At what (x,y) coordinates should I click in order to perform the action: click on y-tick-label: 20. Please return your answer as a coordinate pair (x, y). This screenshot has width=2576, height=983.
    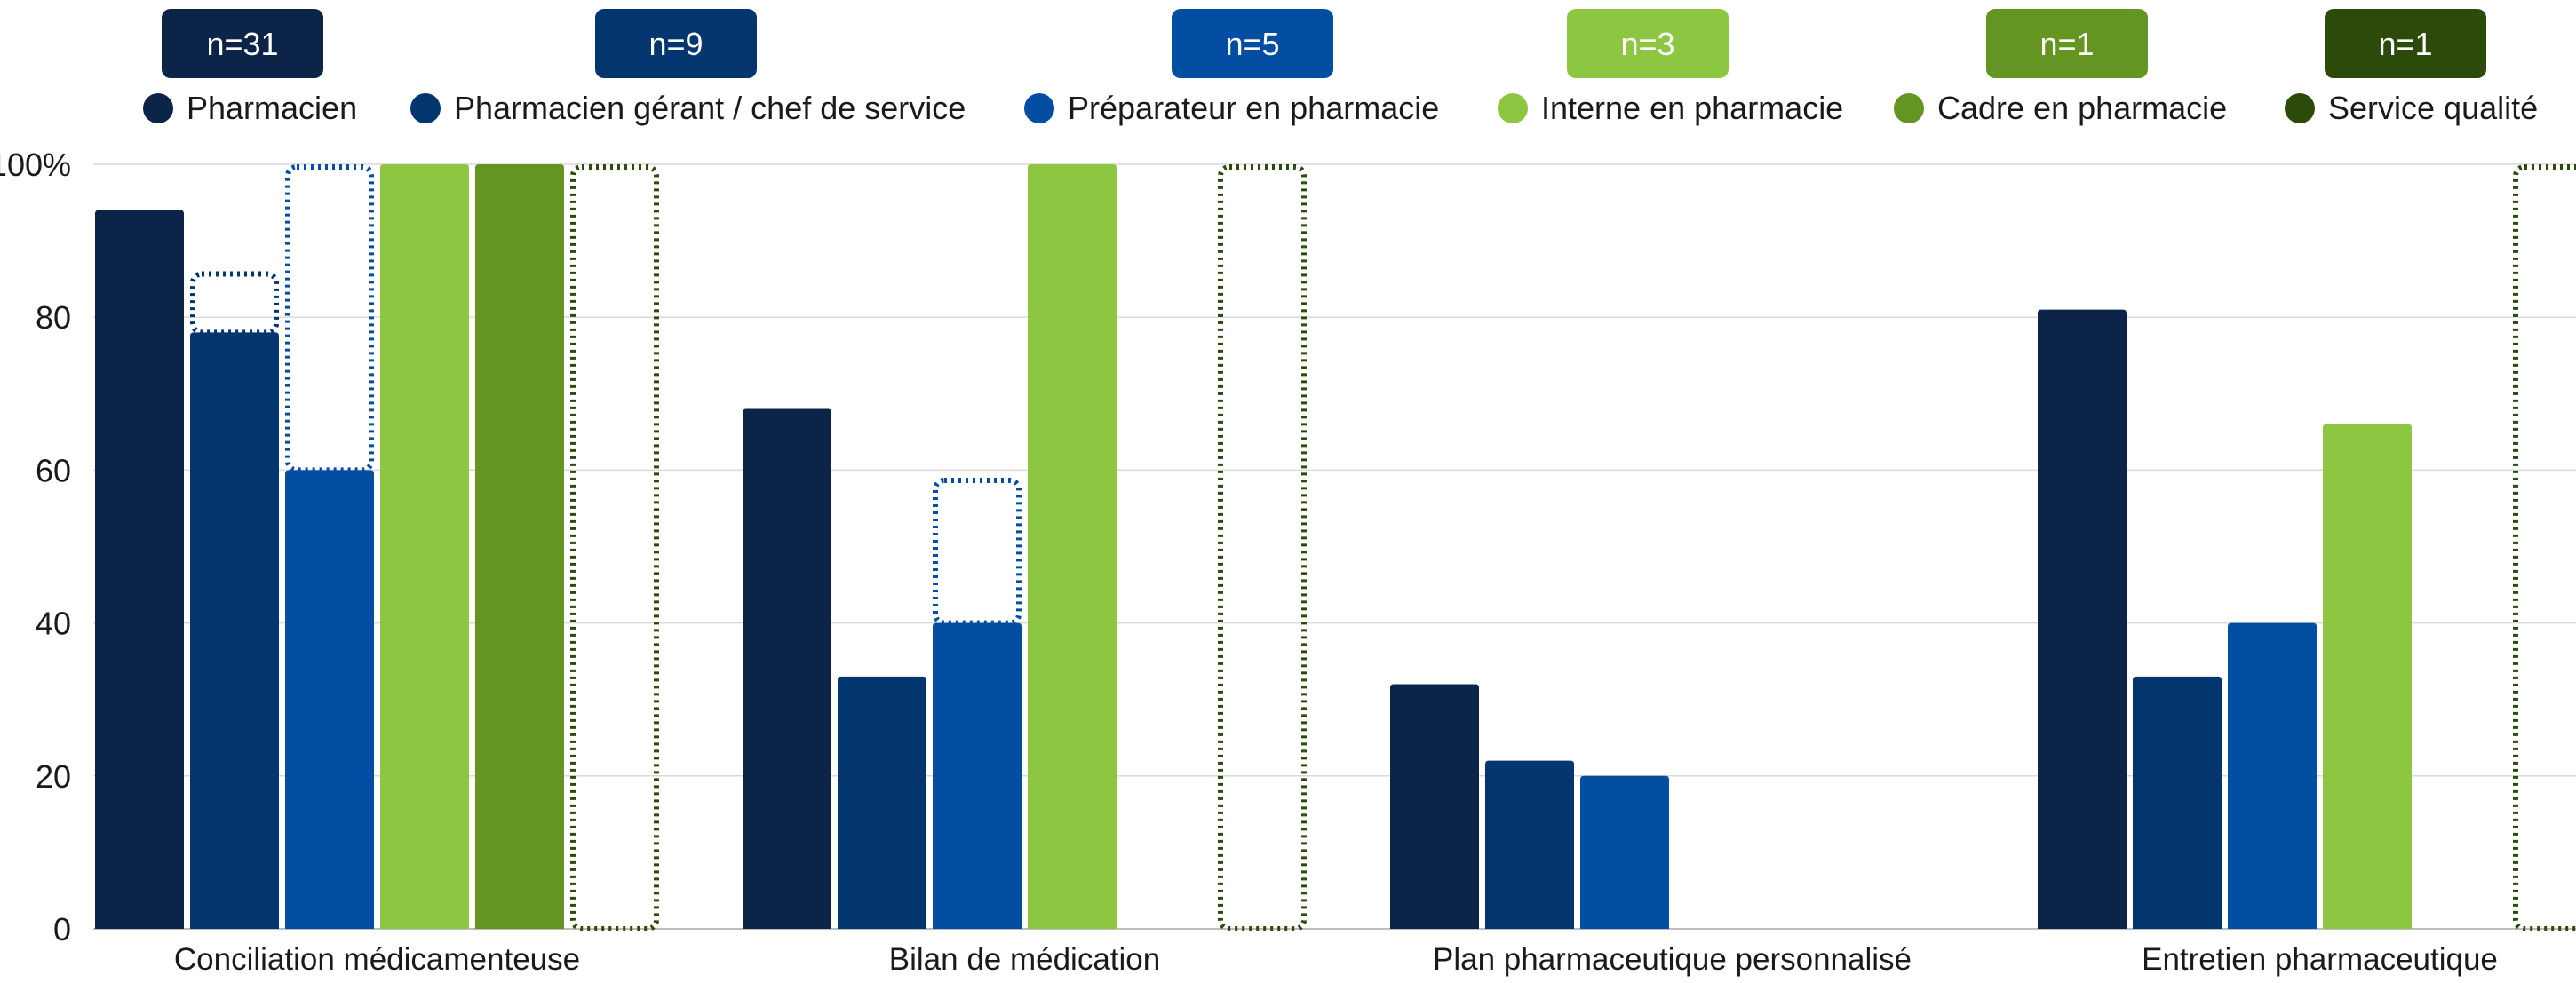
    Looking at the image, I should click on (53, 777).